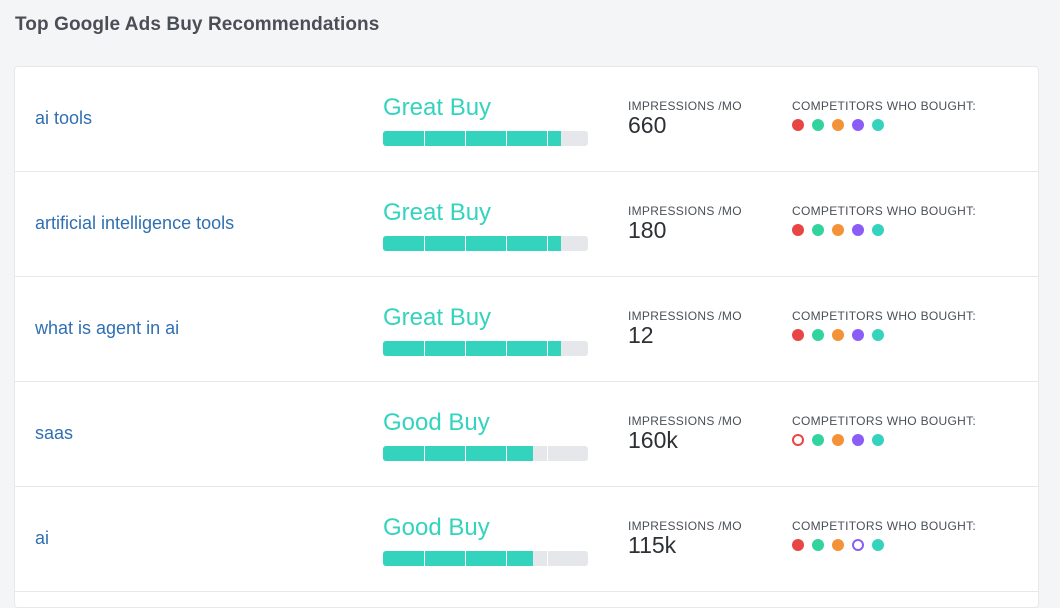  What do you see at coordinates (652, 545) in the screenshot?
I see `impressions-value: 115k` at bounding box center [652, 545].